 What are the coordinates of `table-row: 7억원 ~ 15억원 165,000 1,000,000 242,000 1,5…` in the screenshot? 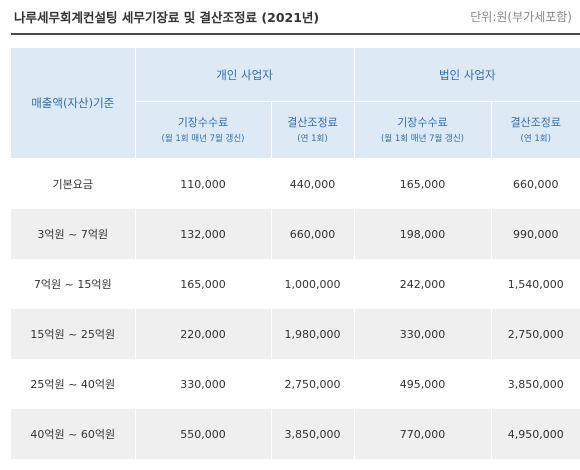 It's located at (295, 284).